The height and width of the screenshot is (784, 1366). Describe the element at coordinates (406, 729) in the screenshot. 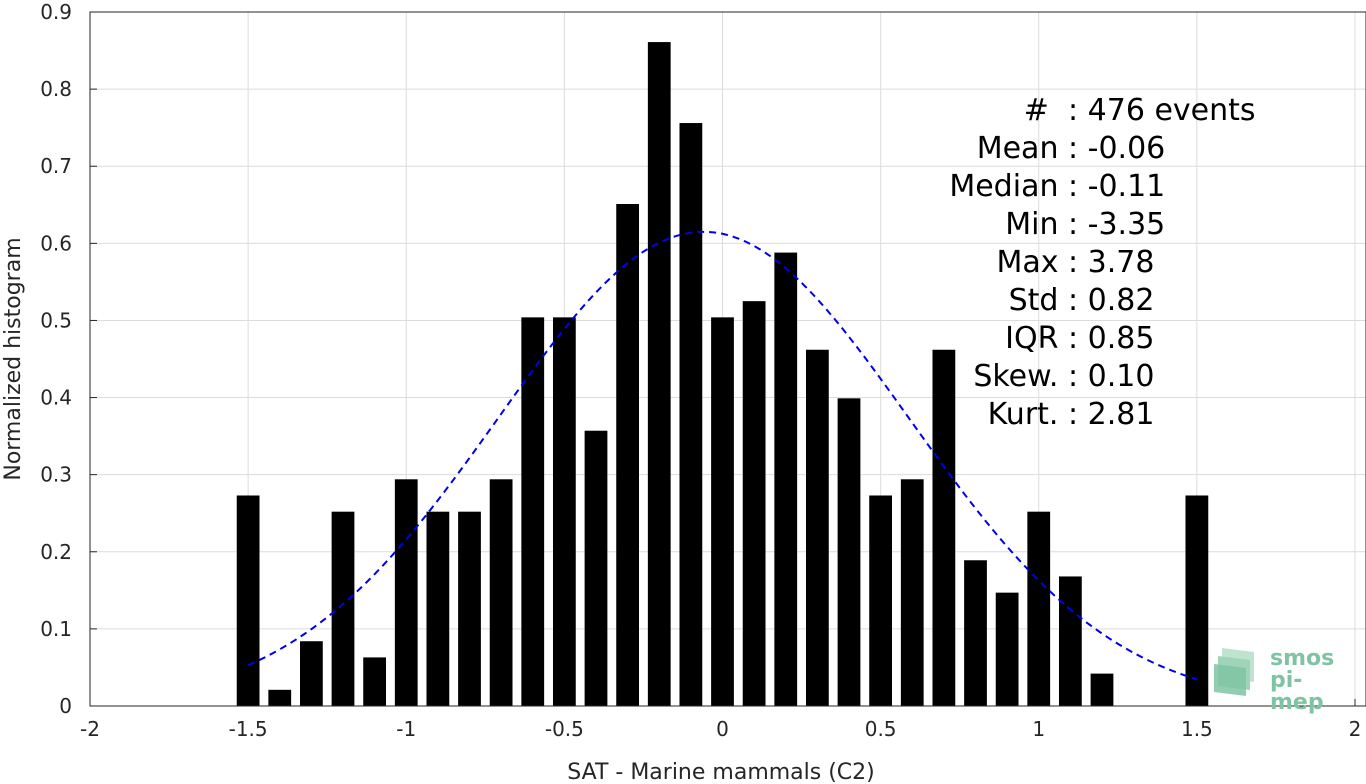

I see `x-tick-label: -1` at that location.